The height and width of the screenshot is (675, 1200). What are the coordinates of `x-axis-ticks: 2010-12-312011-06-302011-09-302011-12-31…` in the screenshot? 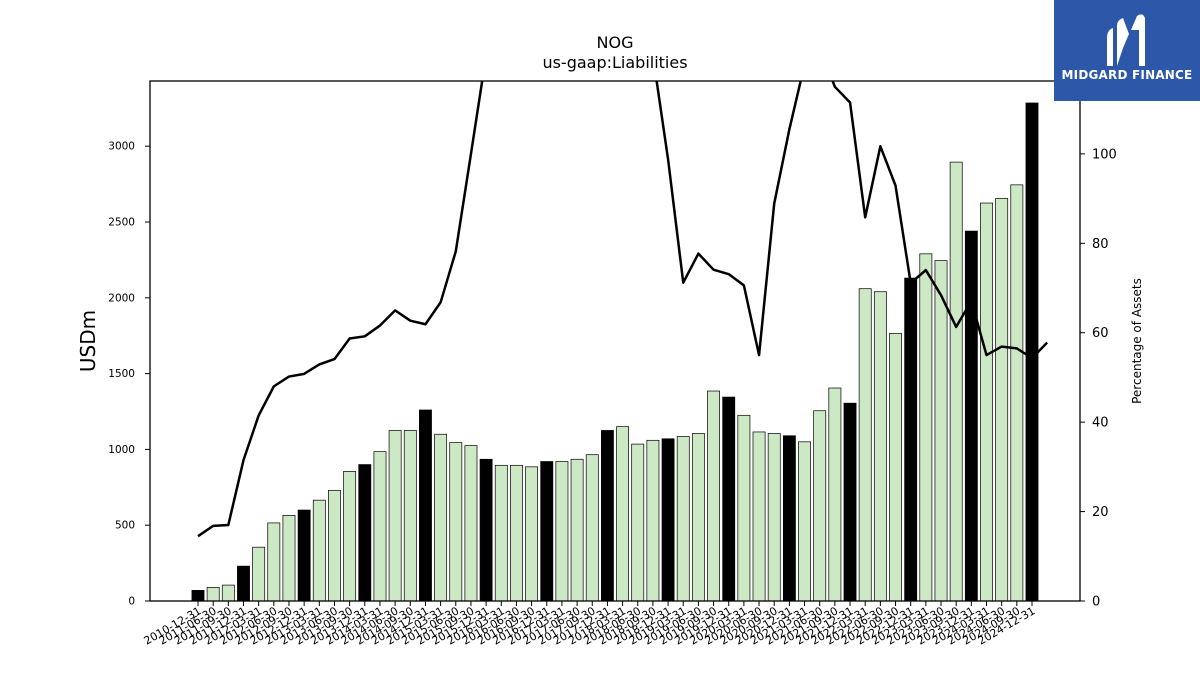 It's located at (590, 624).